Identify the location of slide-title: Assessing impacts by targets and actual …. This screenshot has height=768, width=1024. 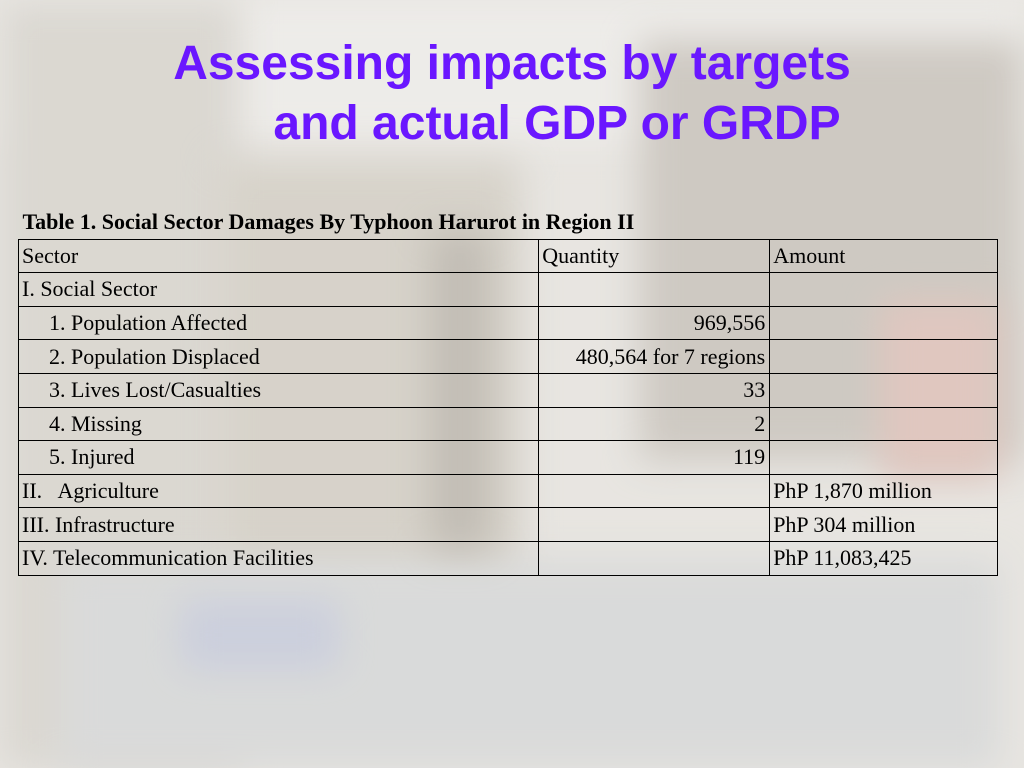
(512, 94).